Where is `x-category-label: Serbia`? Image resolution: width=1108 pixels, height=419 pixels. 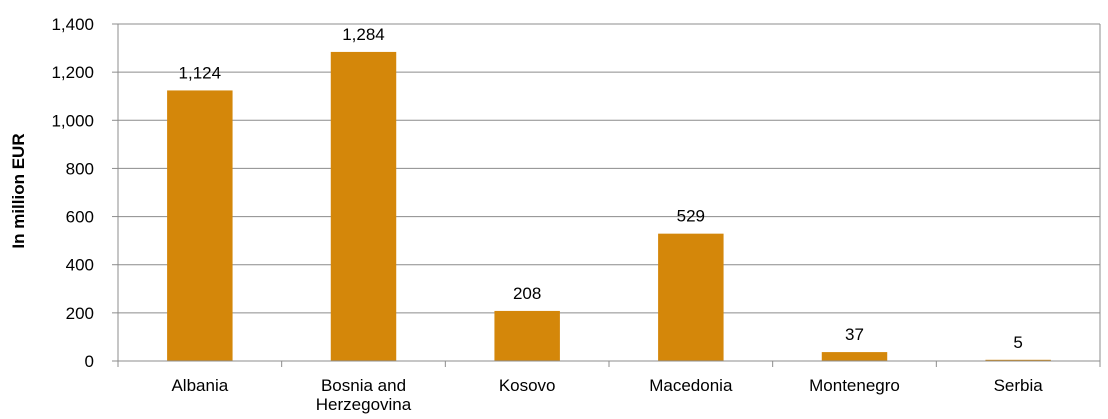 x-category-label: Serbia is located at coordinates (1019, 385).